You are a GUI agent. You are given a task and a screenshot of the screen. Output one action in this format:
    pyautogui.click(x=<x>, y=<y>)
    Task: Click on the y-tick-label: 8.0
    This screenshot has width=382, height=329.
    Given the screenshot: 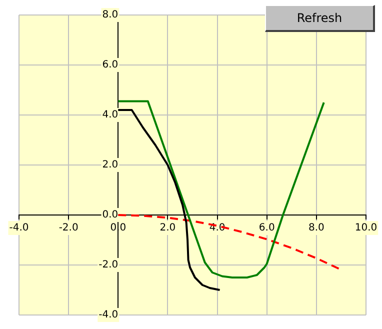 What is the action you would take?
    pyautogui.click(x=110, y=15)
    